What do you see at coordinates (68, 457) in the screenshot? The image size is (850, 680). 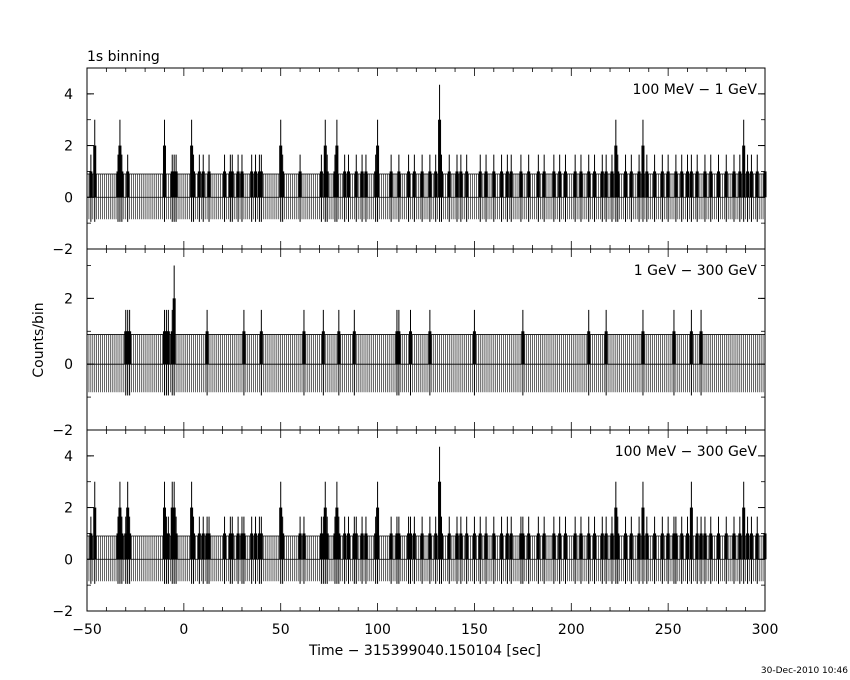 I see `y-tick-label: 4` at bounding box center [68, 457].